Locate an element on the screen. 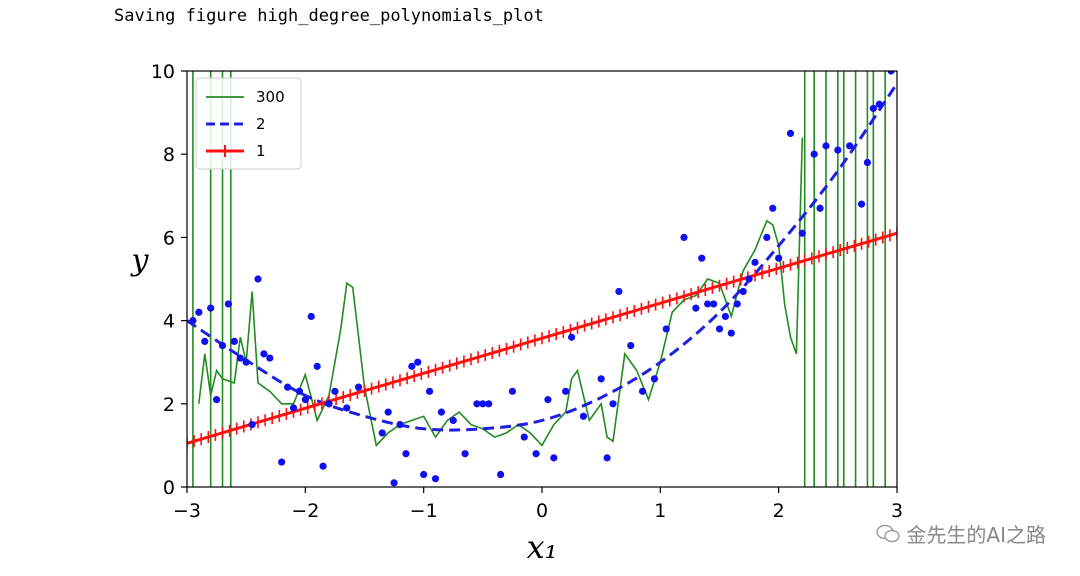 Image resolution: width=1080 pixels, height=576 pixels. y-axis-label: y is located at coordinates (140, 260).